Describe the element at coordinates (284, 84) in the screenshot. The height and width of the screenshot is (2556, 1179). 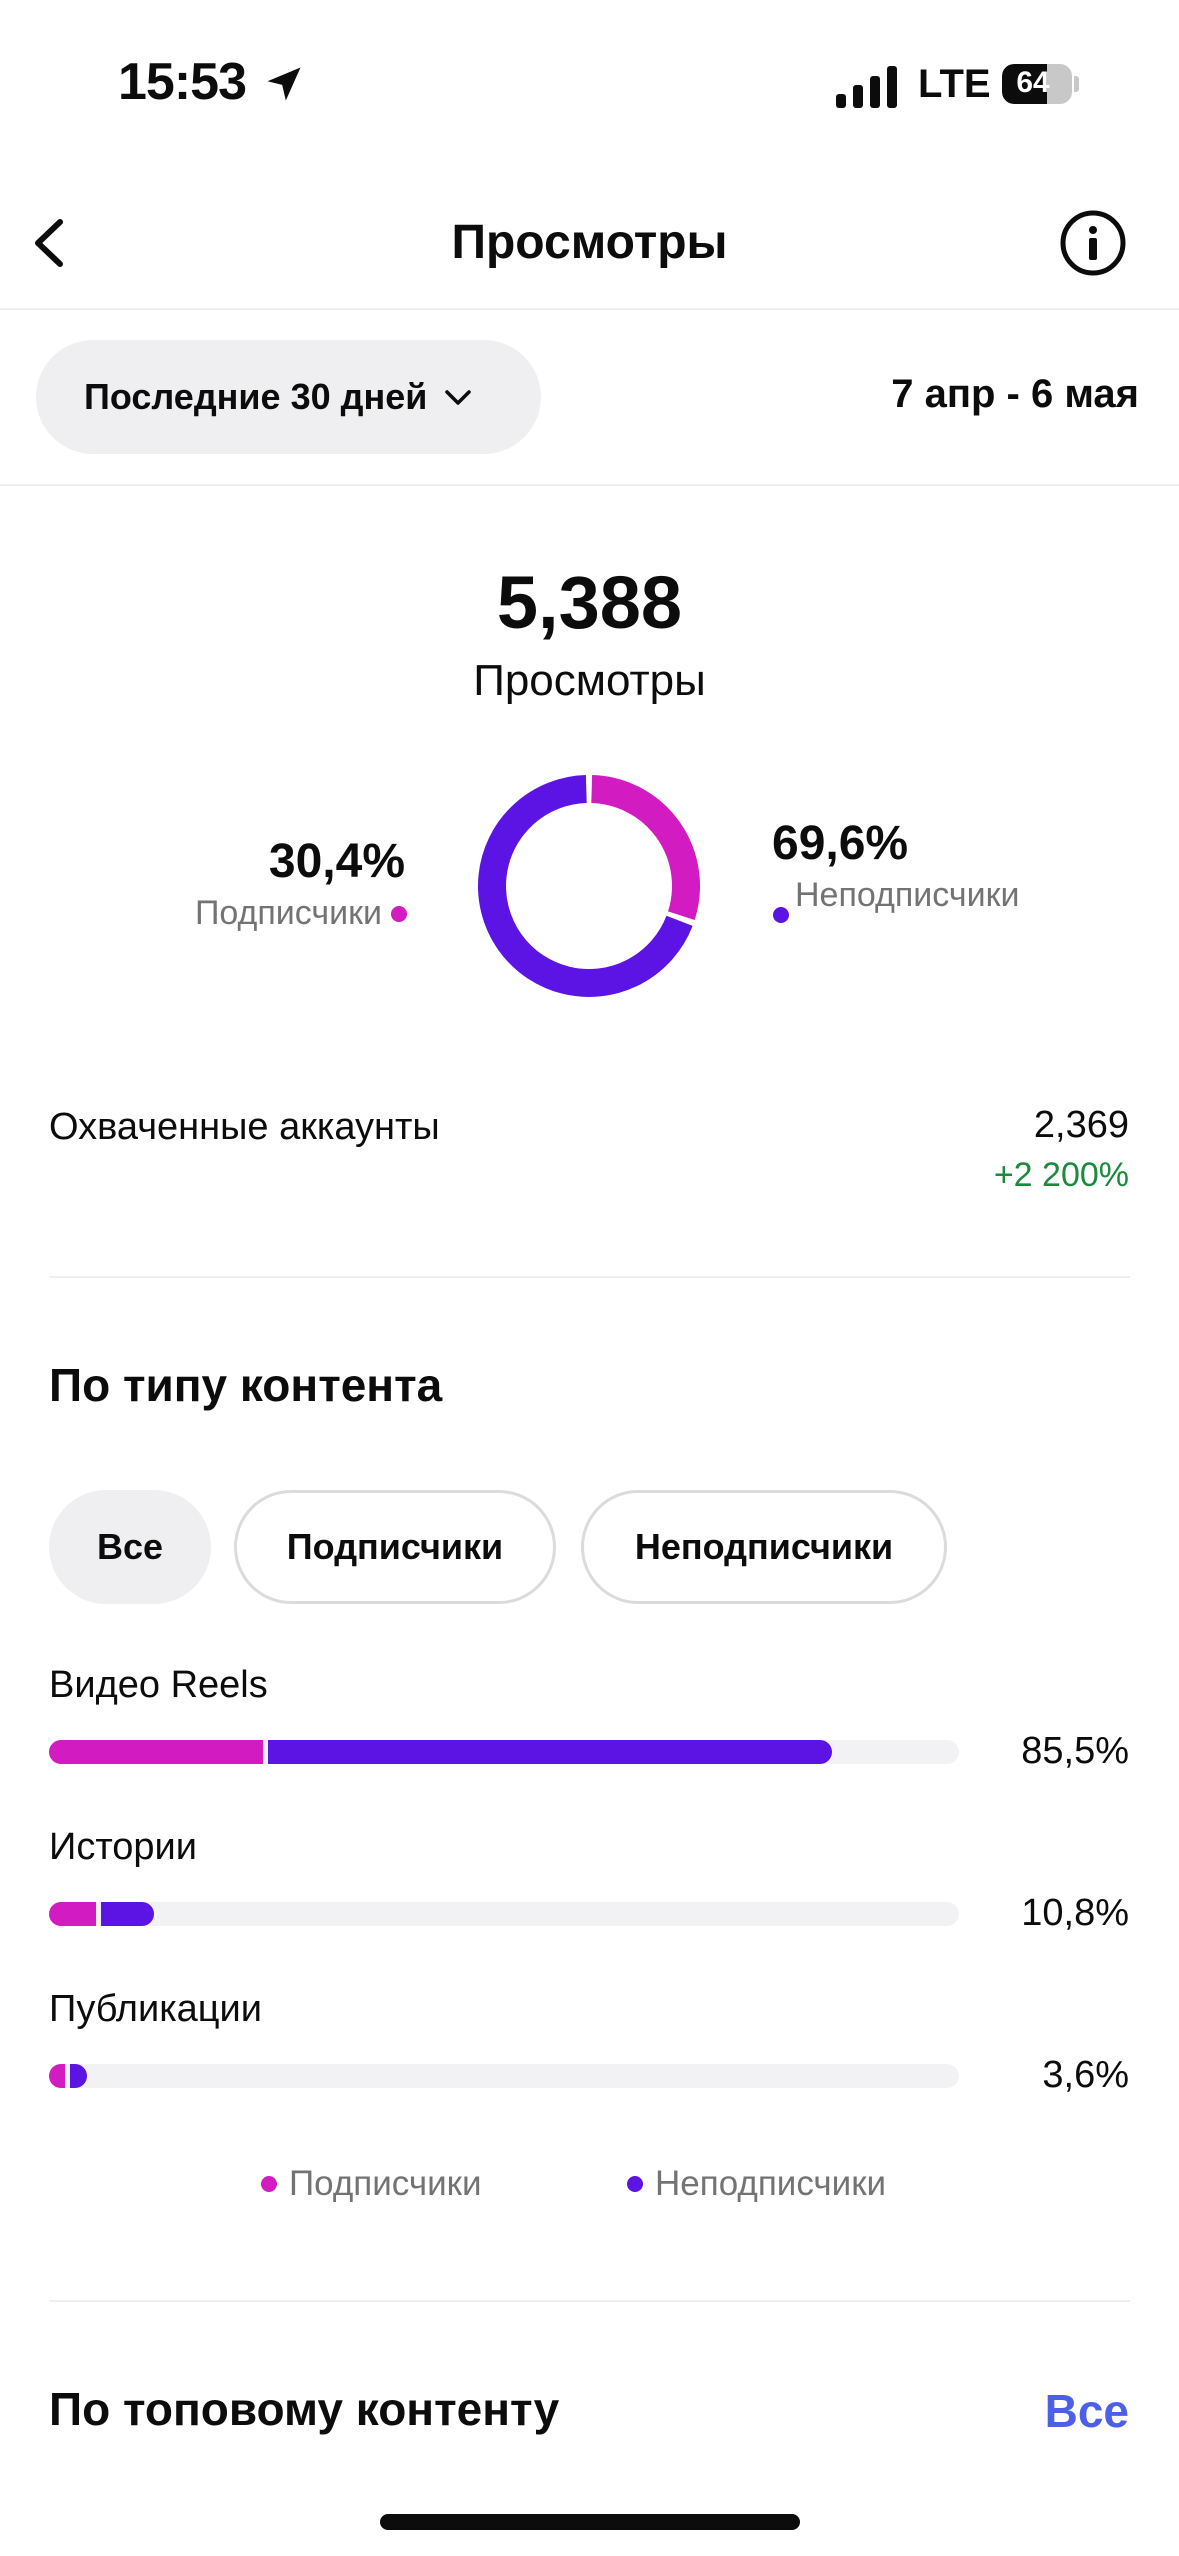
I see `location-arrow-icon` at that location.